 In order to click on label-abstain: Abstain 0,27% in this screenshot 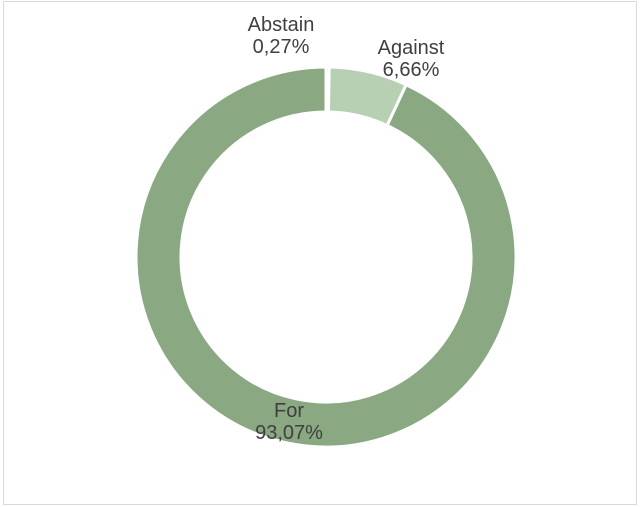, I will do `click(281, 36)`.